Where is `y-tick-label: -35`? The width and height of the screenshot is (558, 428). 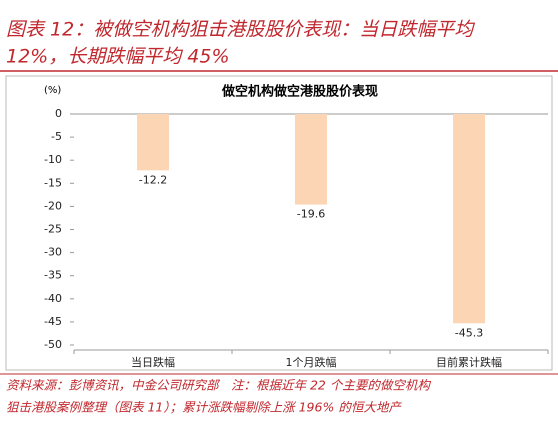 y-tick-label: -35 is located at coordinates (53, 275).